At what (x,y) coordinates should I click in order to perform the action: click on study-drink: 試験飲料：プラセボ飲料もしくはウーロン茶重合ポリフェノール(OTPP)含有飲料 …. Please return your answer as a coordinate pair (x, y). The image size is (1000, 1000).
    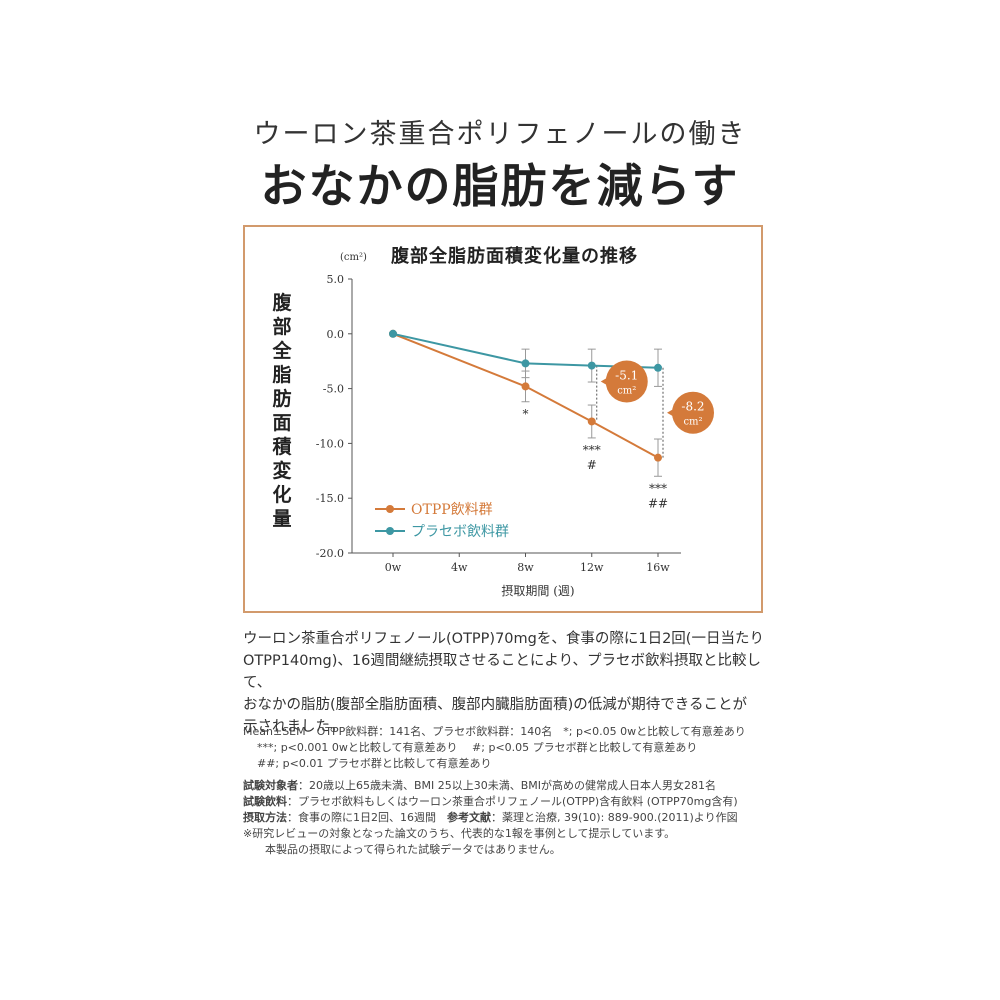
    Looking at the image, I should click on (513, 802).